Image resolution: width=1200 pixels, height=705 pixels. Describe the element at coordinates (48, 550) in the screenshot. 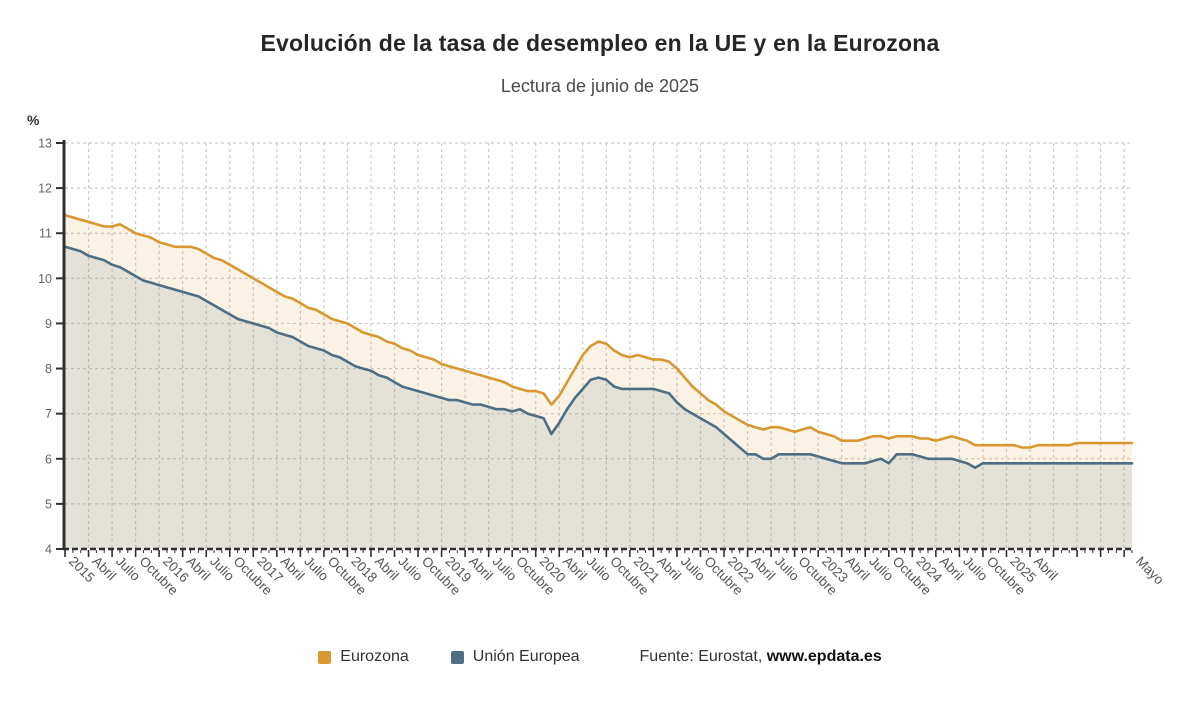

I see `svg-text: 4` at that location.